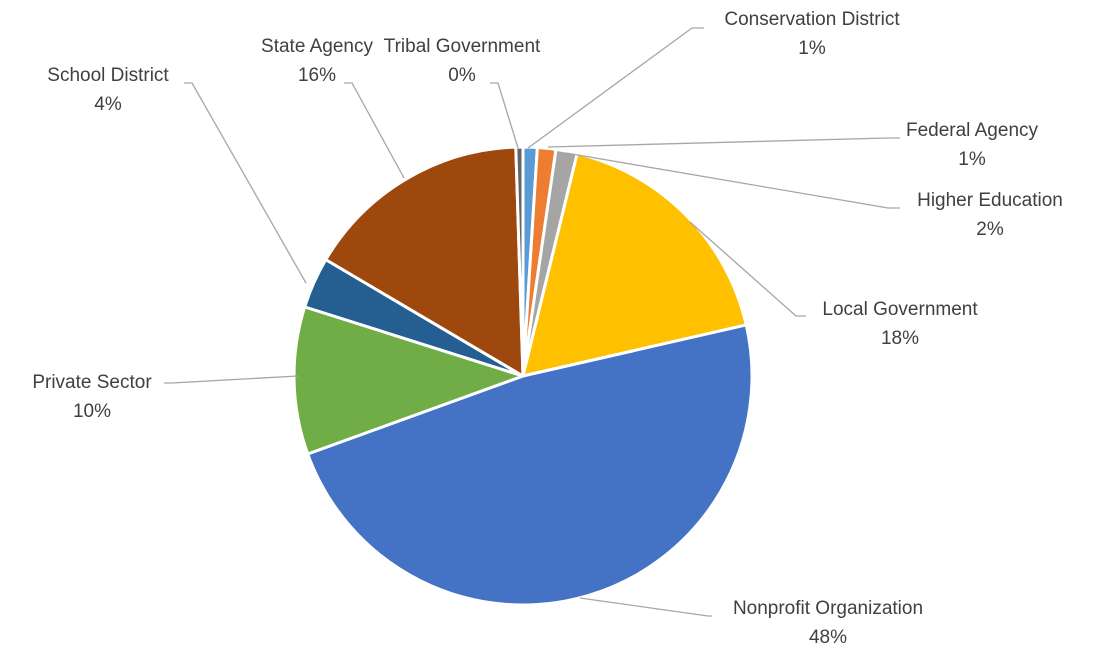 This screenshot has height=650, width=1102. I want to click on data-label-name: Federal Agency, so click(972, 130).